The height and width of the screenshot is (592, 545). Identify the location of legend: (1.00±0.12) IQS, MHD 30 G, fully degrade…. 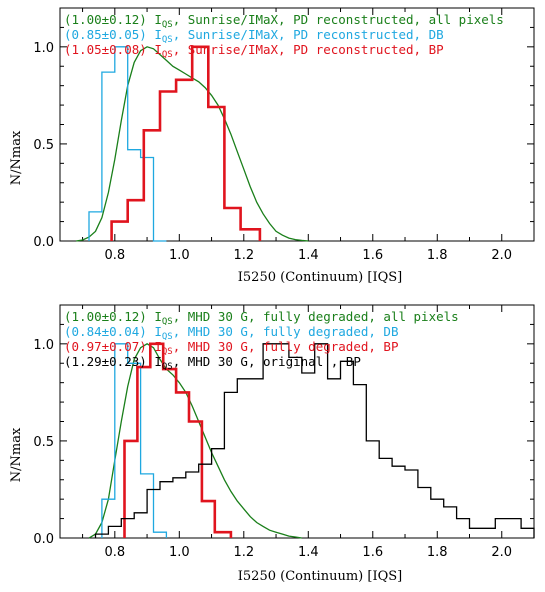
(261, 340).